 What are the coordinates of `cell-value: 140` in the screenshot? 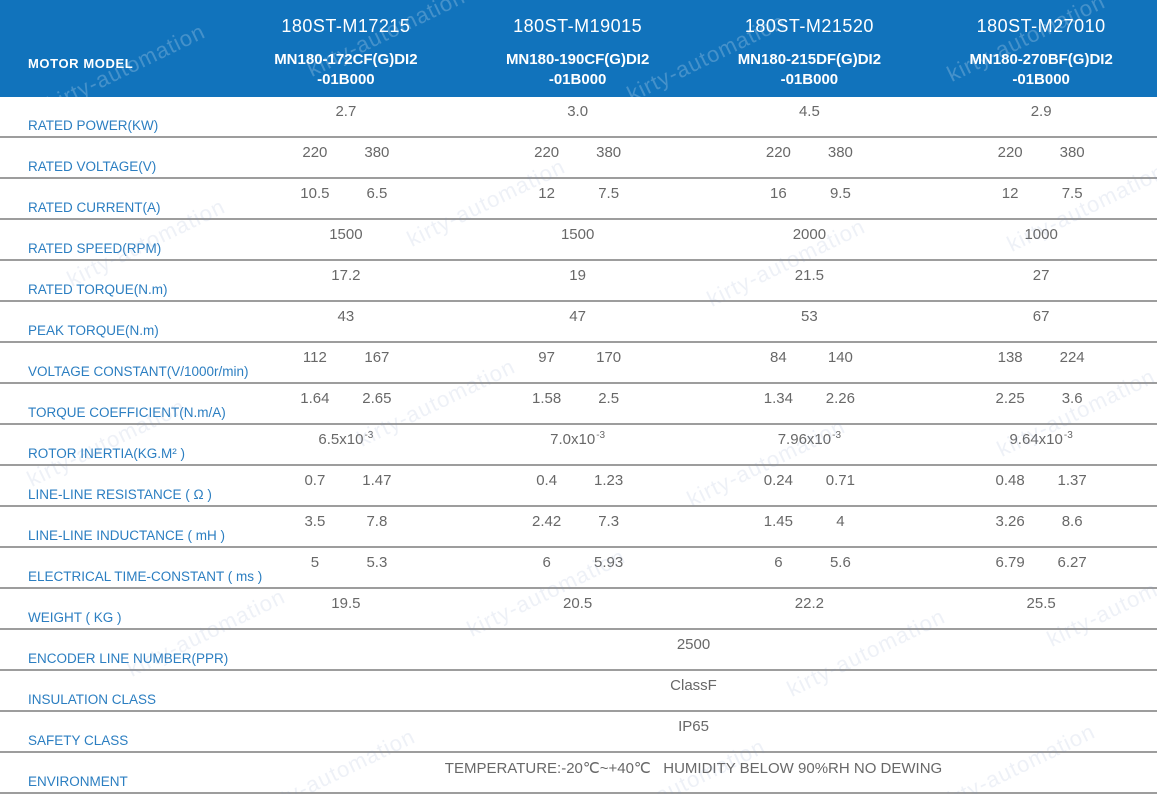 It's located at (840, 357).